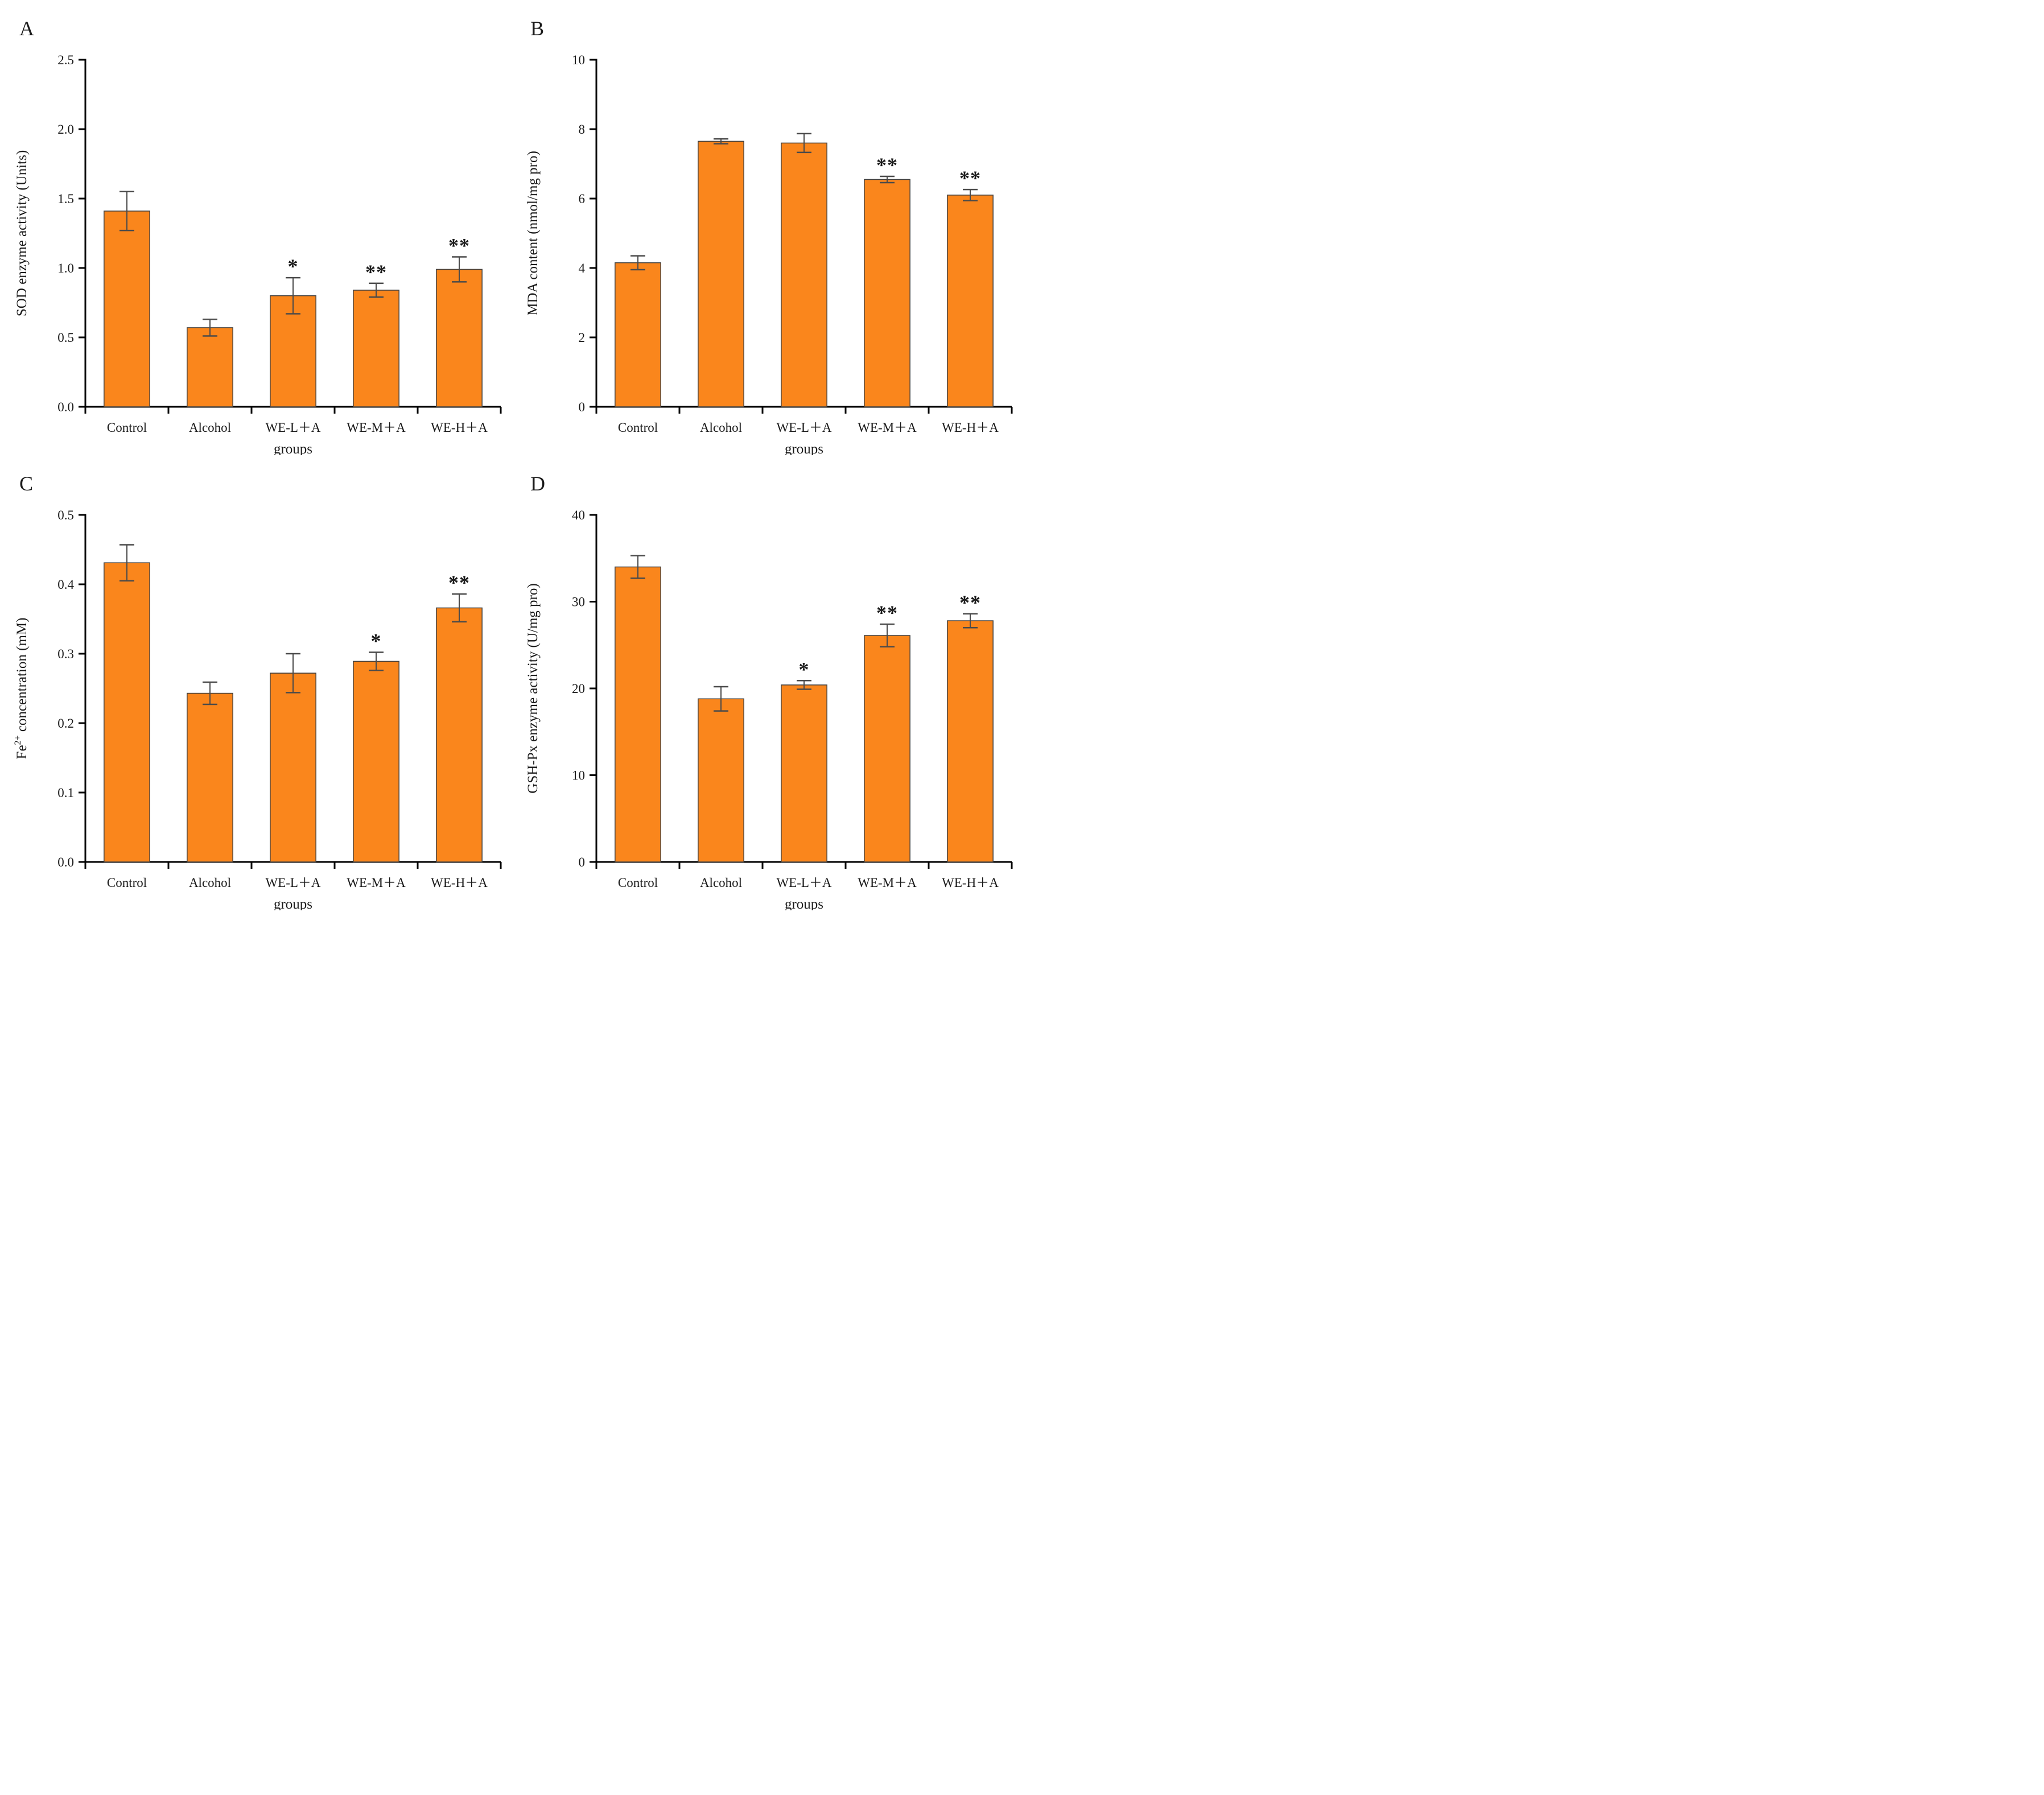 This screenshot has width=2044, height=1795. I want to click on y-tick-label: 40, so click(578, 515).